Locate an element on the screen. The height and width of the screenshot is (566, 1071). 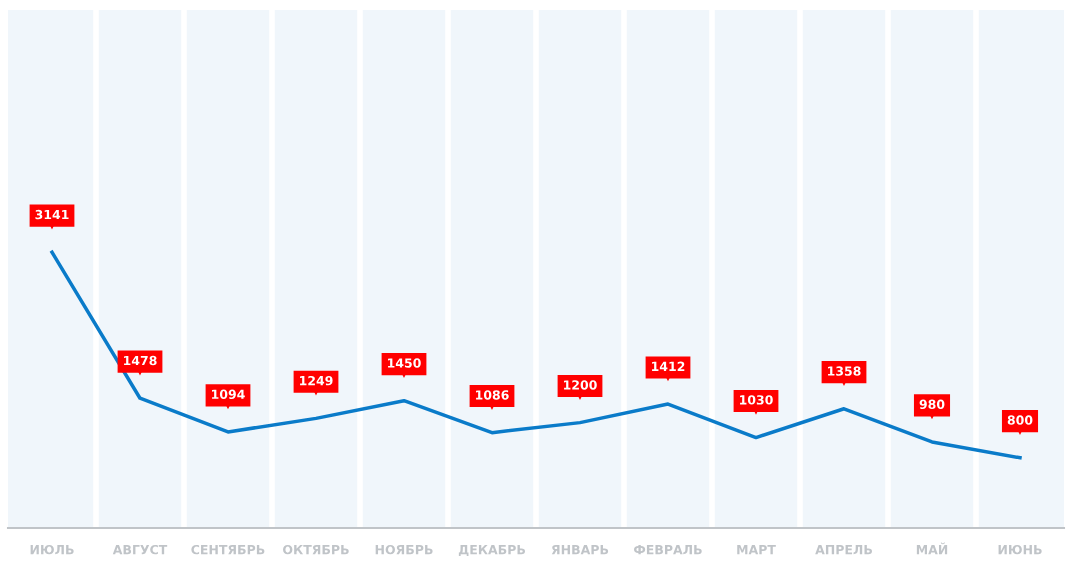
x-tick-label: СЕНТЯБРЬ is located at coordinates (228, 549).